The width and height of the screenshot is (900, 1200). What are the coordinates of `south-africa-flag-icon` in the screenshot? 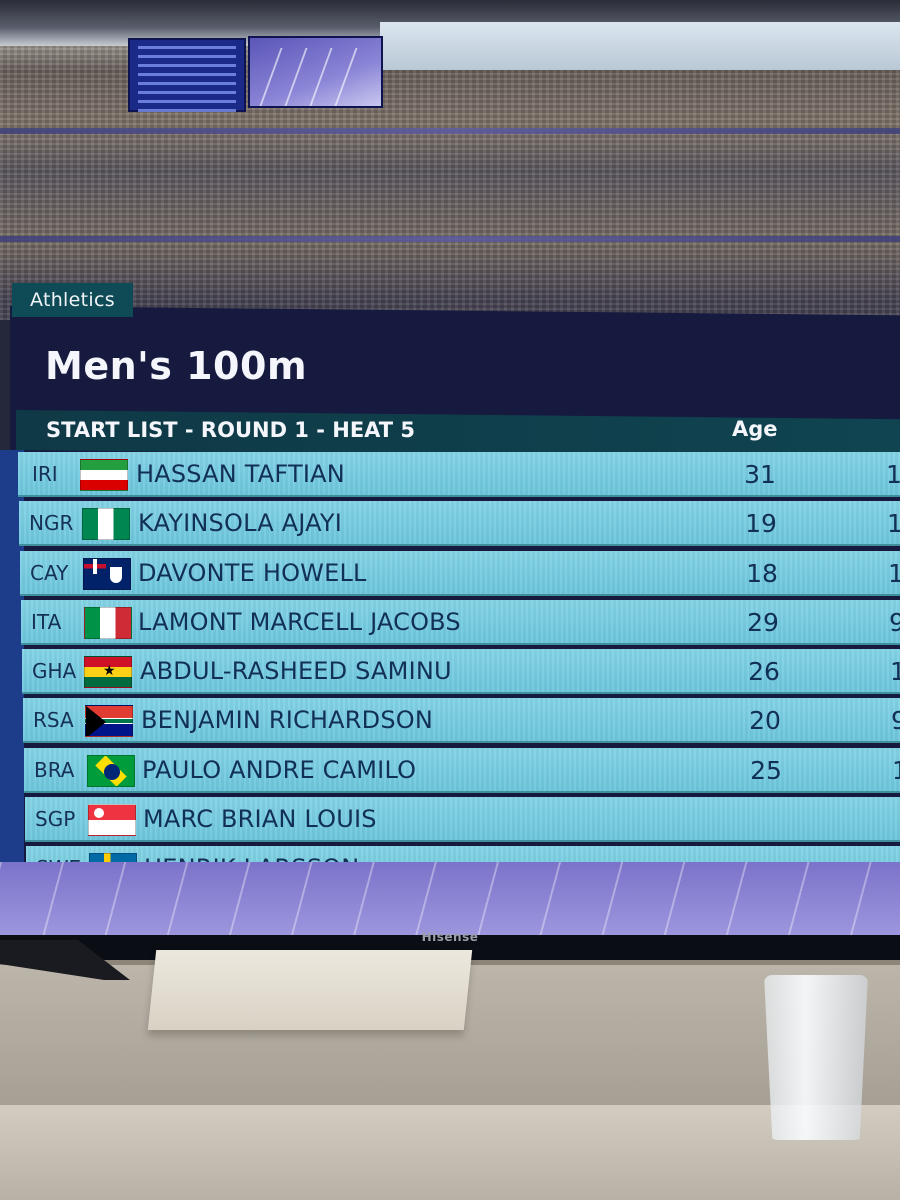 It's located at (109, 721).